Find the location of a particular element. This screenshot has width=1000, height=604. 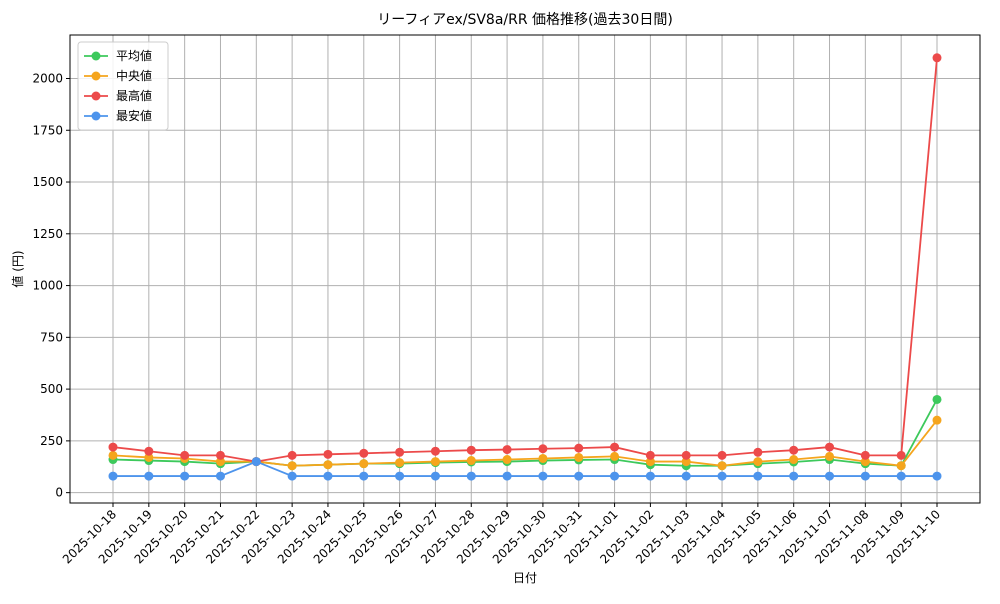

y-tick-label: 1750 is located at coordinates (47, 130).